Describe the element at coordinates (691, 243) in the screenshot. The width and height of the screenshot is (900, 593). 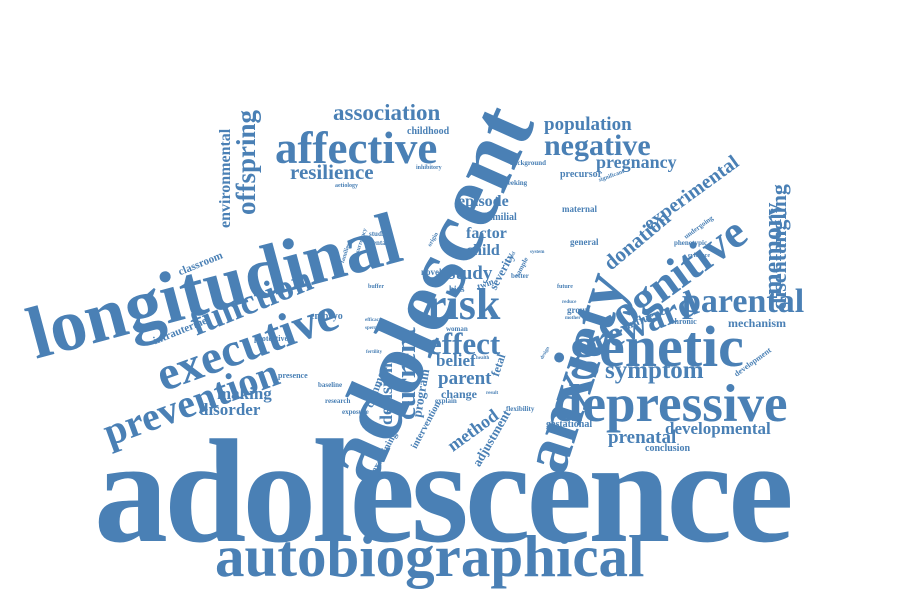
I see `word-phenotypic: phenotypic` at that location.